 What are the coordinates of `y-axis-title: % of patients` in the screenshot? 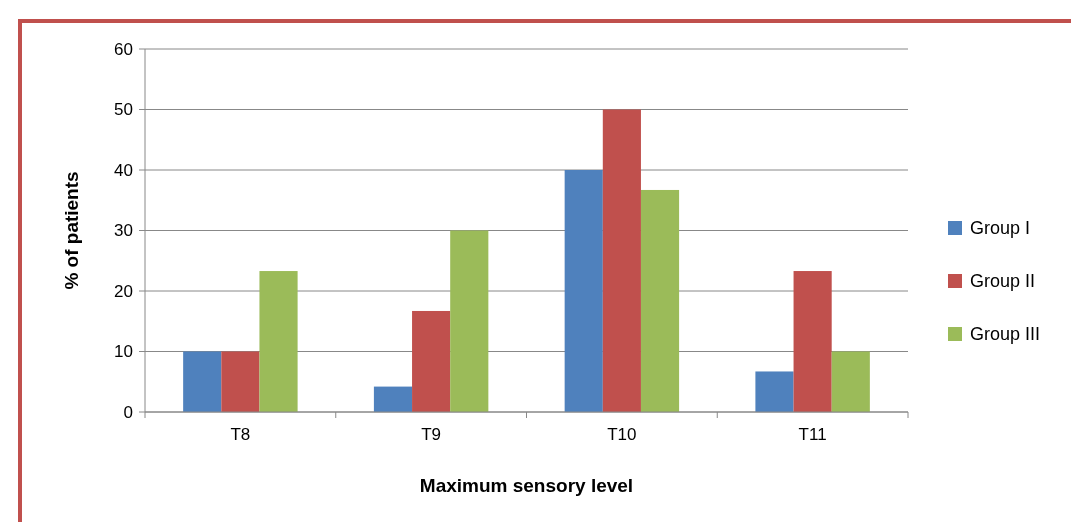 It's located at (71, 230).